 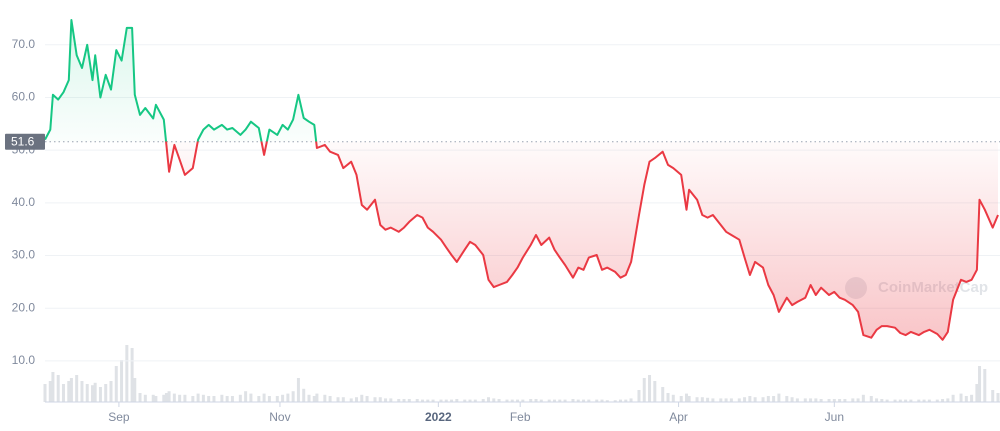 I want to click on x-tick-label: Apr, so click(x=678, y=417).